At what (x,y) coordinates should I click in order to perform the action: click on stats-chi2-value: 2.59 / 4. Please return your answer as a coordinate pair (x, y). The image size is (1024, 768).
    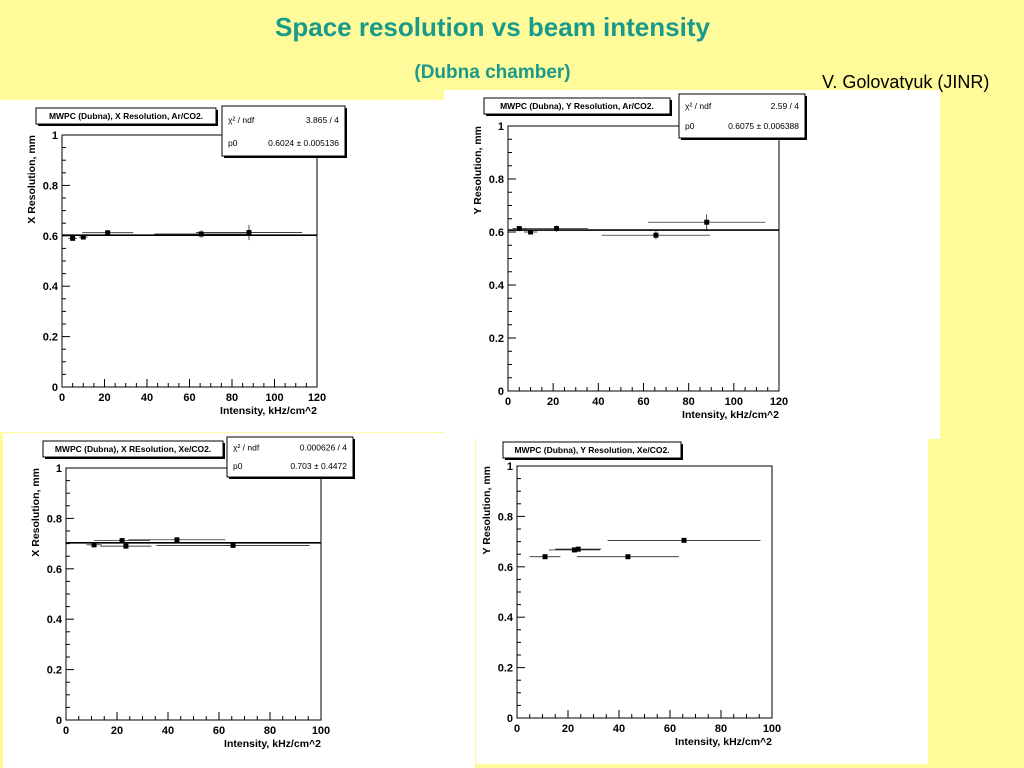
    Looking at the image, I should click on (785, 106).